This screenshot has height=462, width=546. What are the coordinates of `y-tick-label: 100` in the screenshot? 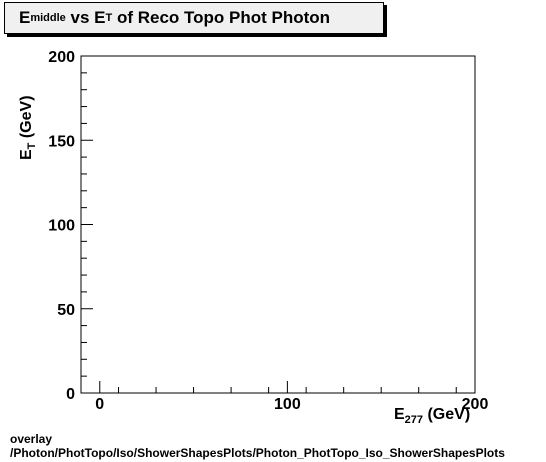 It's located at (61, 226).